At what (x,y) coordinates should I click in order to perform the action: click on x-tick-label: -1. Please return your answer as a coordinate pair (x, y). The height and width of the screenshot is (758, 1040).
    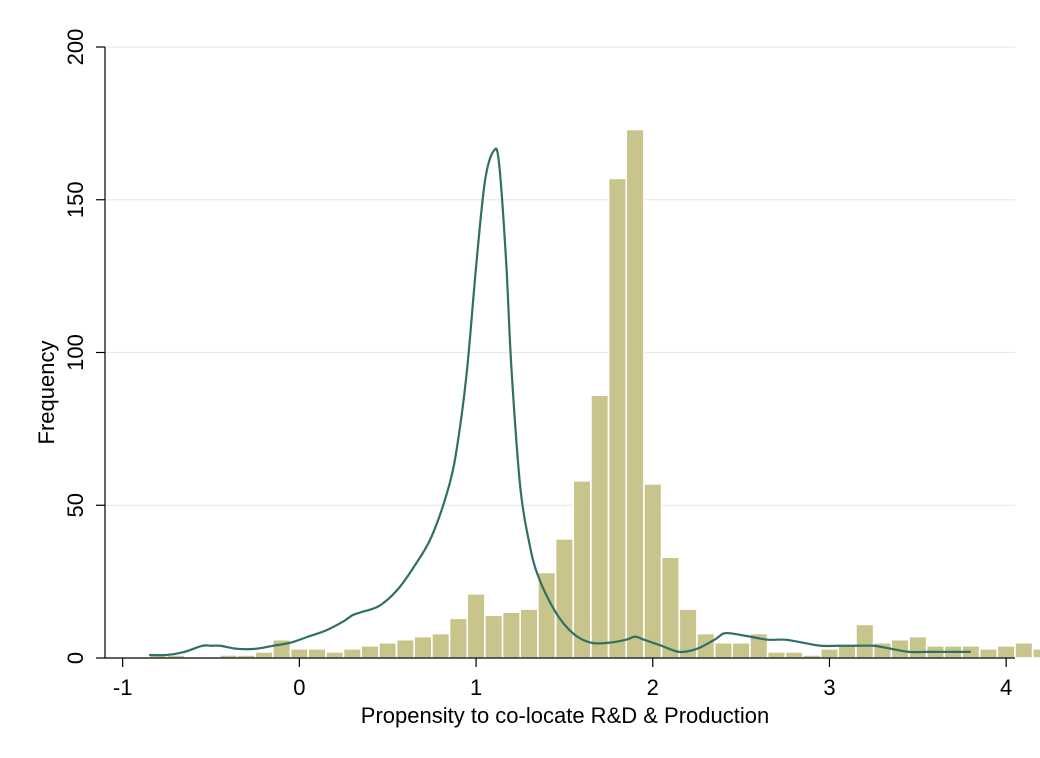
    Looking at the image, I should click on (123, 687).